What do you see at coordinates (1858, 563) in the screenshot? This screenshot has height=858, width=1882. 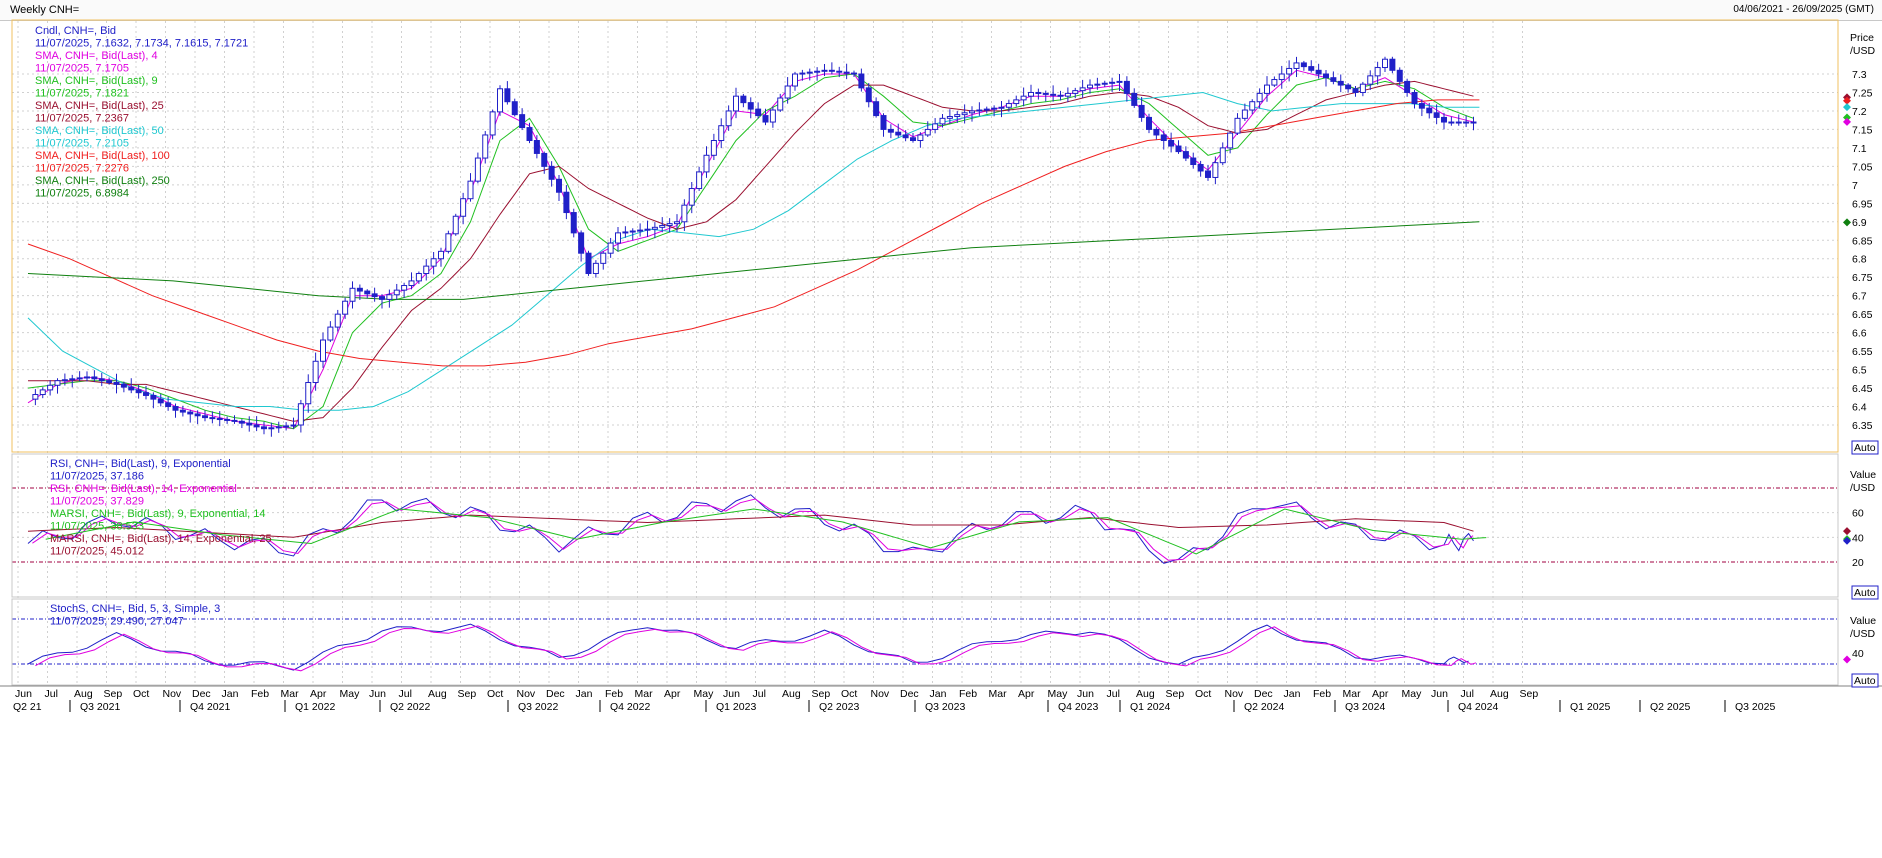 I see `rsi-tick-label: 20` at bounding box center [1858, 563].